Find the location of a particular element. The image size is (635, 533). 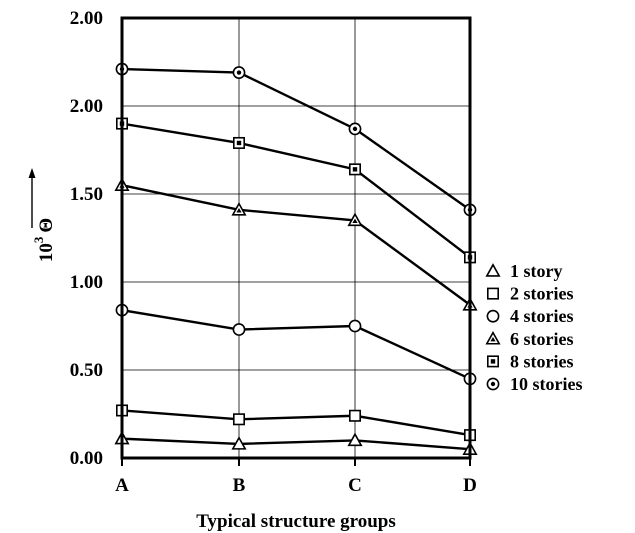

y-tick-labels: 0.00 0.50 1.00 1.50 2.00 2.00 is located at coordinates (86, 238).